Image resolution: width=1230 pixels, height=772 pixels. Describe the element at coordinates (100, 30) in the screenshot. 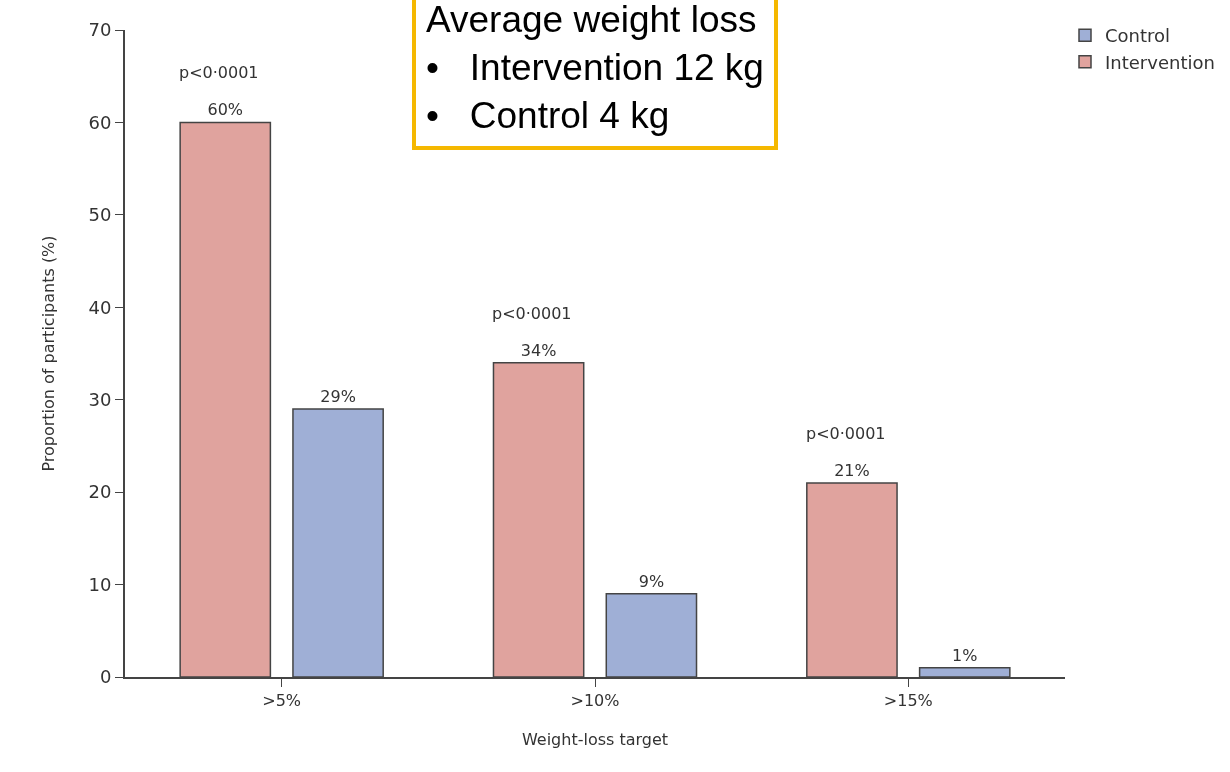

I see `y-tick-label: 70` at that location.